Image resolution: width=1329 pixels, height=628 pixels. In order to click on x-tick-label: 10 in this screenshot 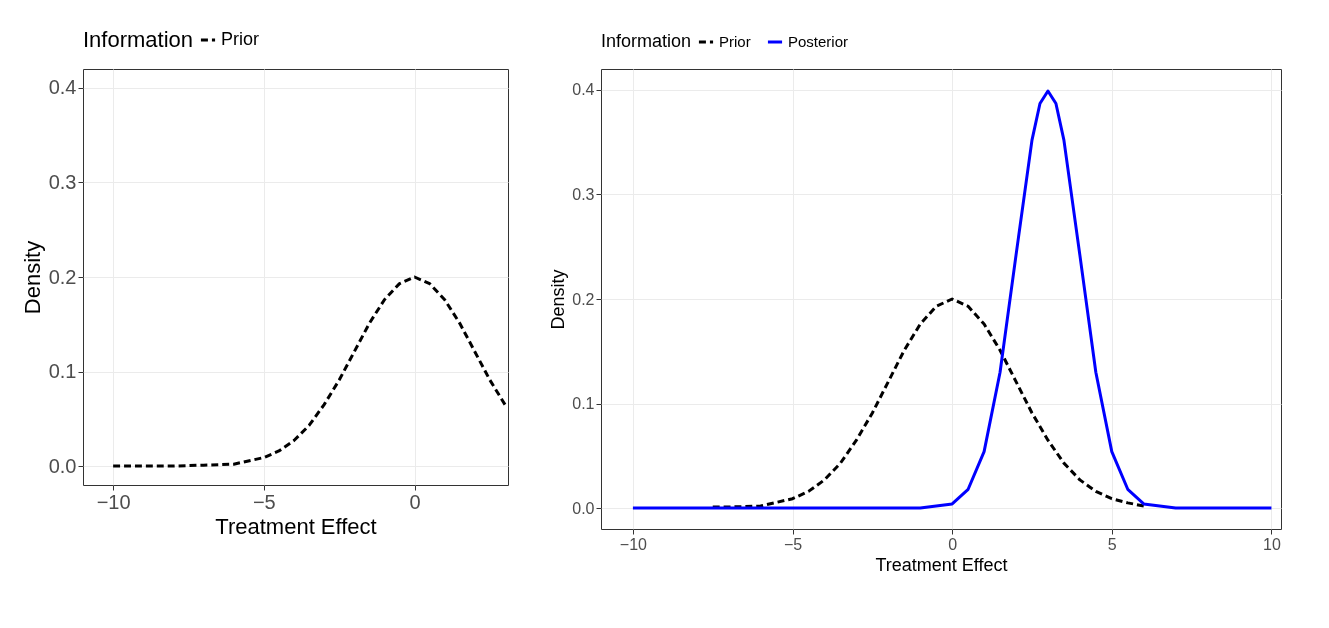, I will do `click(1272, 544)`.